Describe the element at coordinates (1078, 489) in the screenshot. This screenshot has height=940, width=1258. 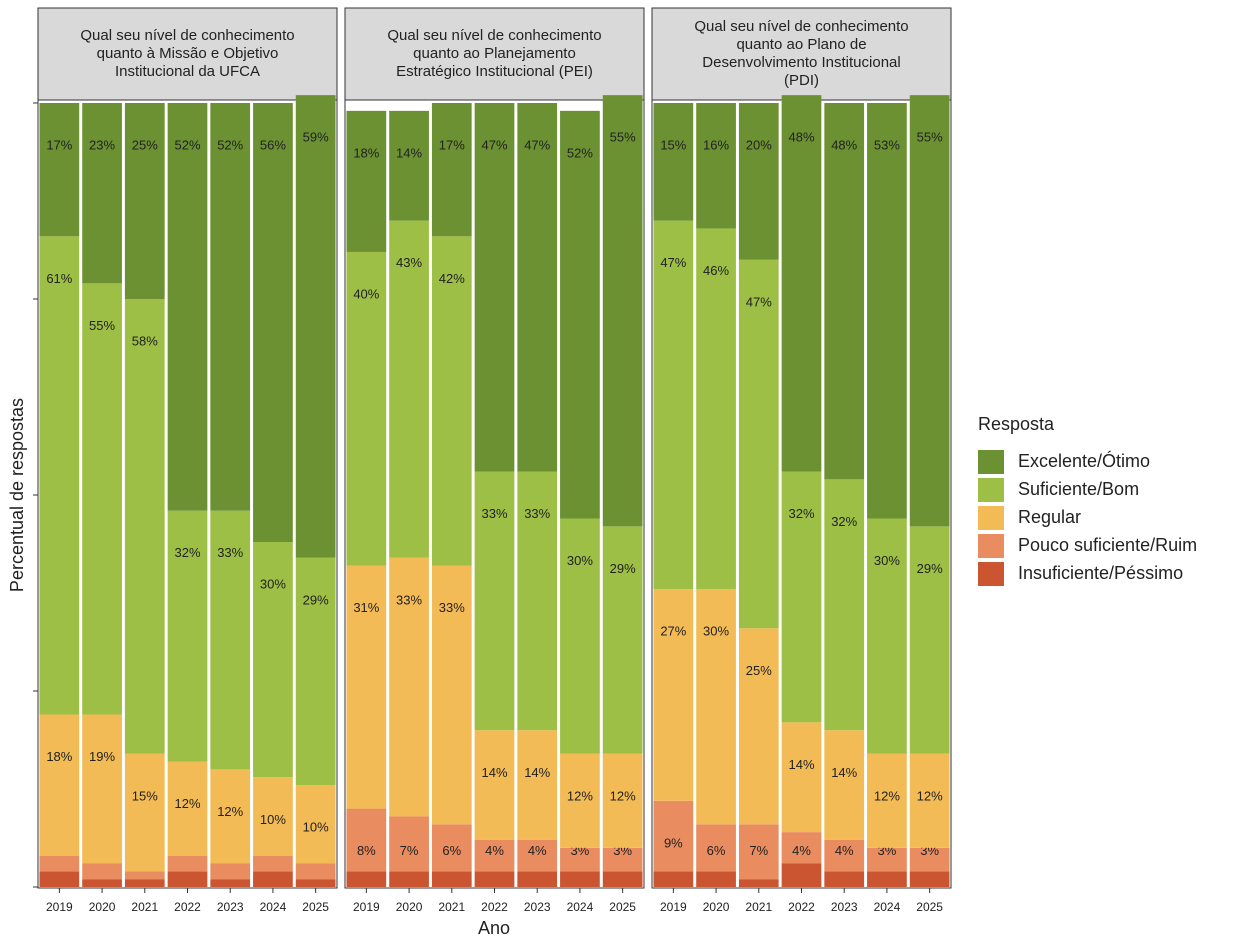
I see `legend-label: Suficiente/Bom` at that location.